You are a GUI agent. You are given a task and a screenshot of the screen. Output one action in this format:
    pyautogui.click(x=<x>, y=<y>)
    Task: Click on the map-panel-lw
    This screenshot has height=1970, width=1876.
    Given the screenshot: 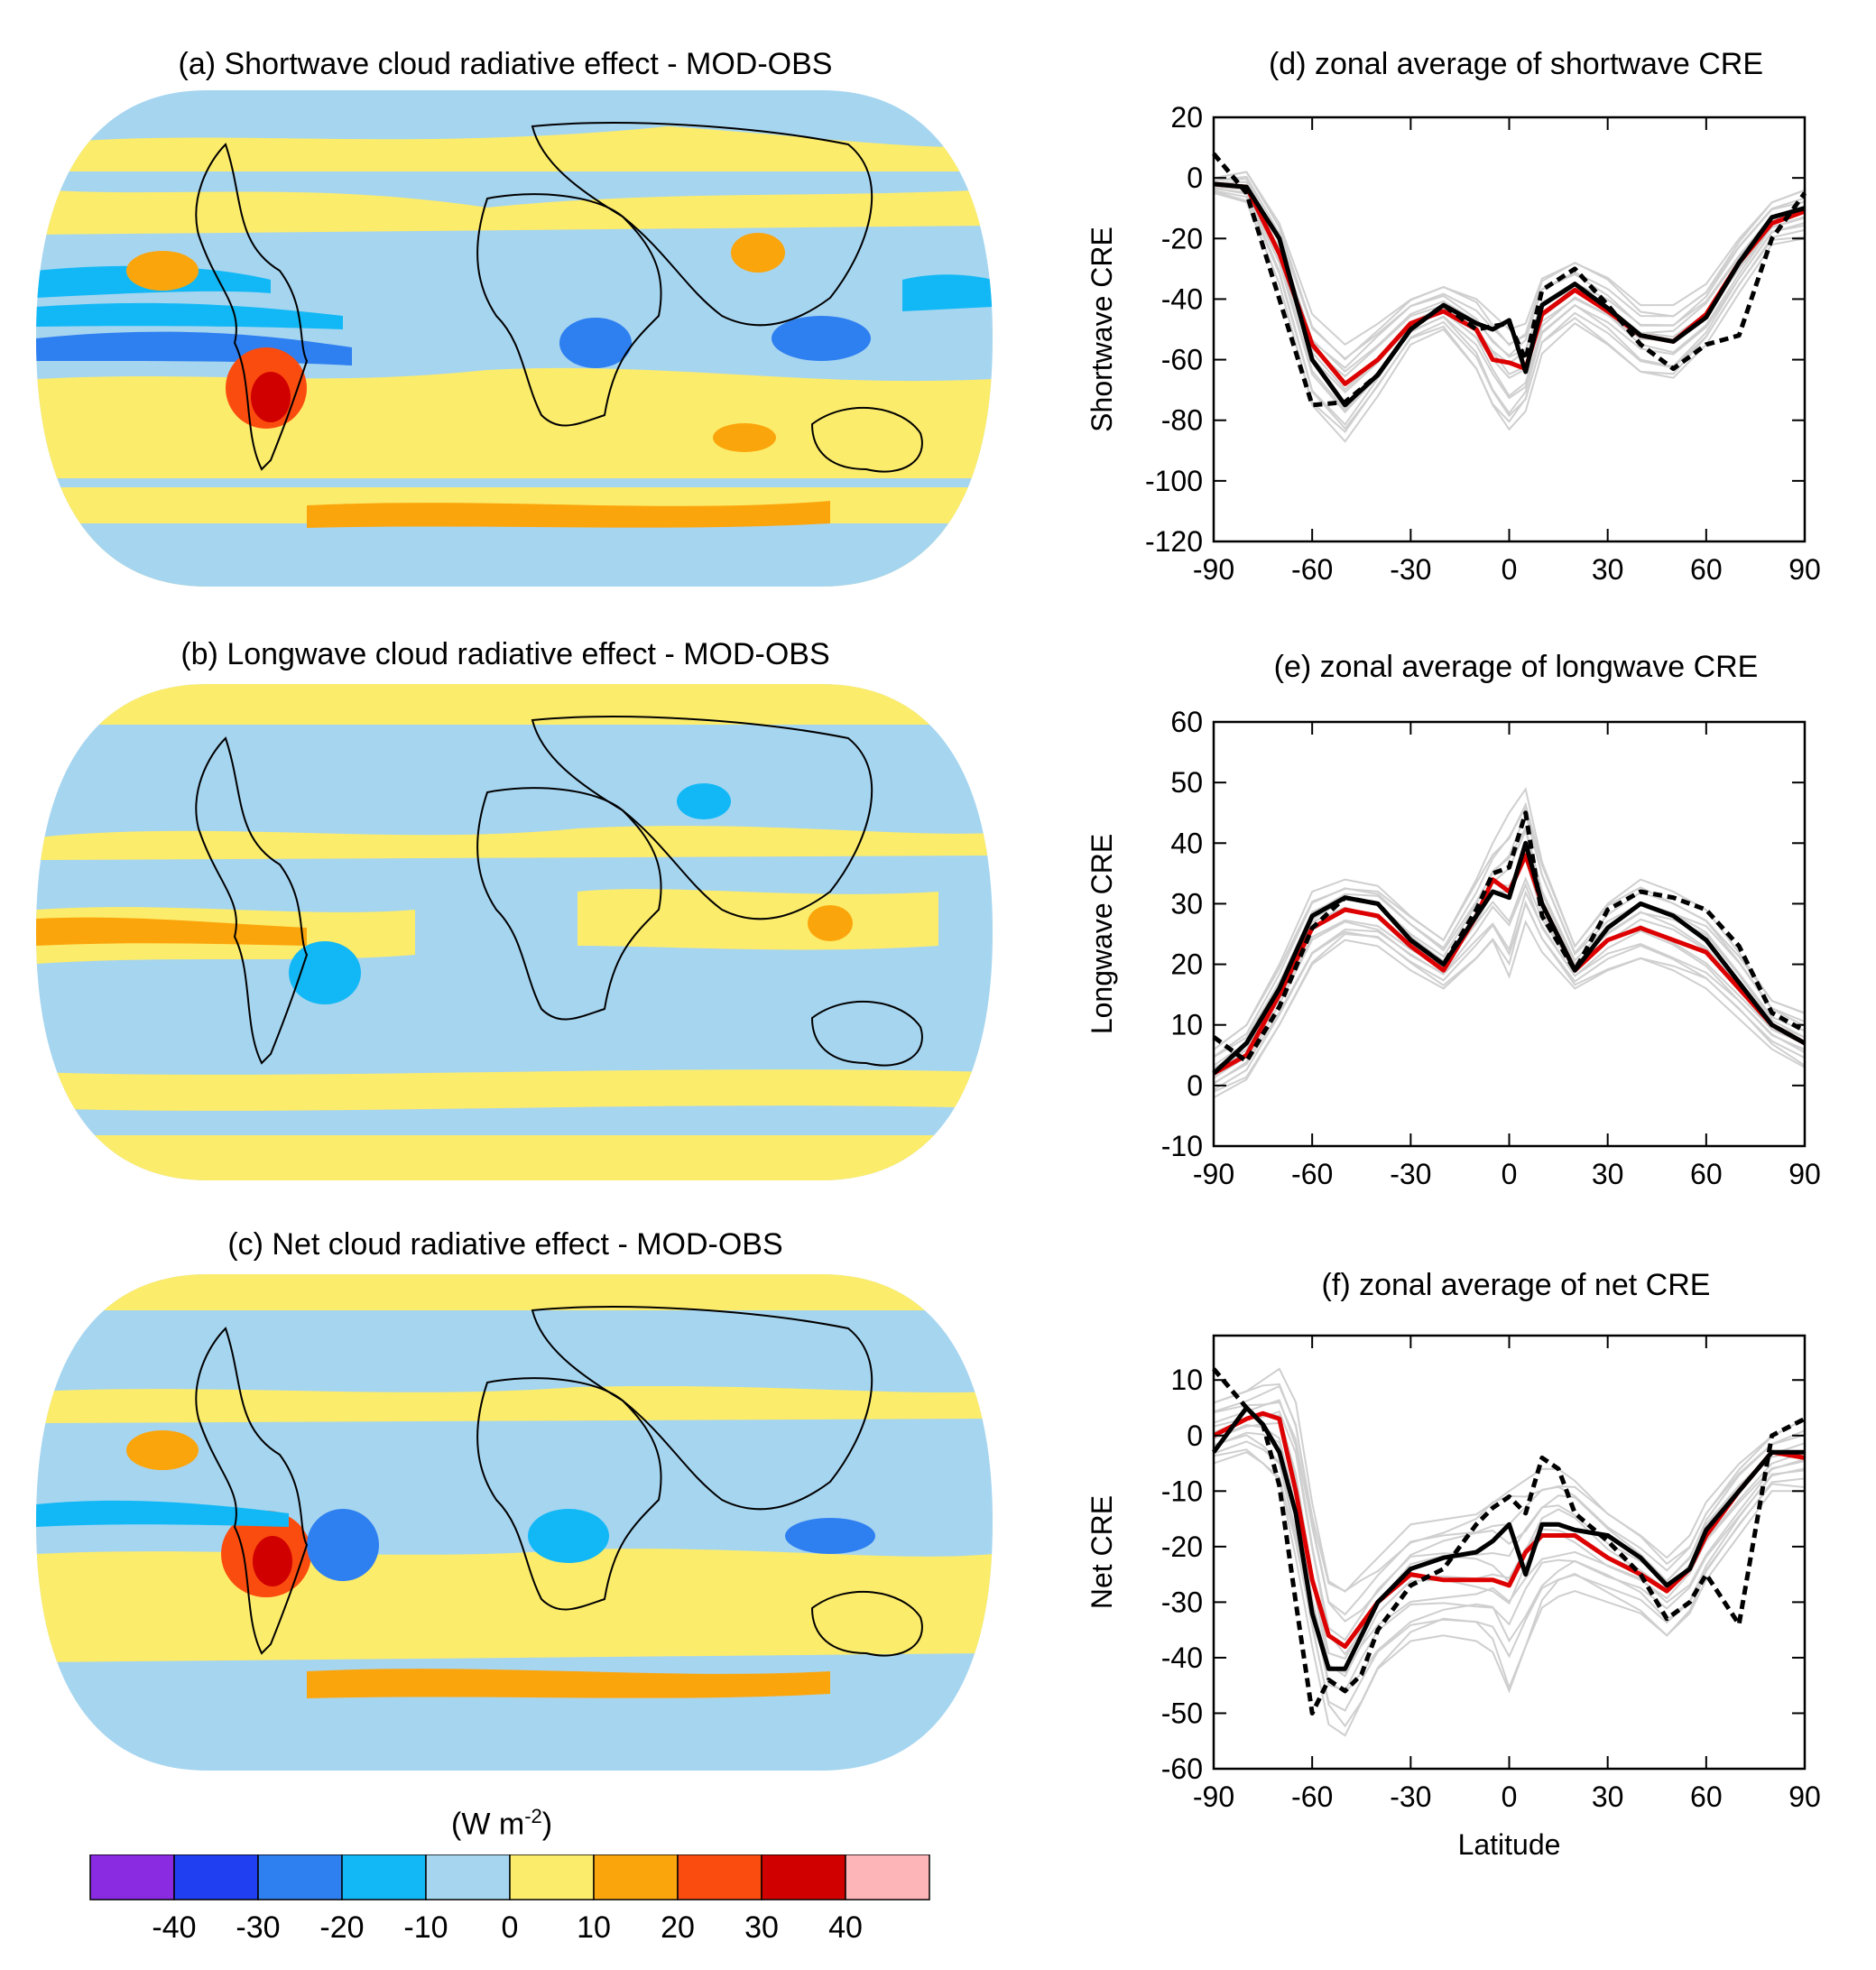 What is the action you would take?
    pyautogui.click(x=514, y=932)
    